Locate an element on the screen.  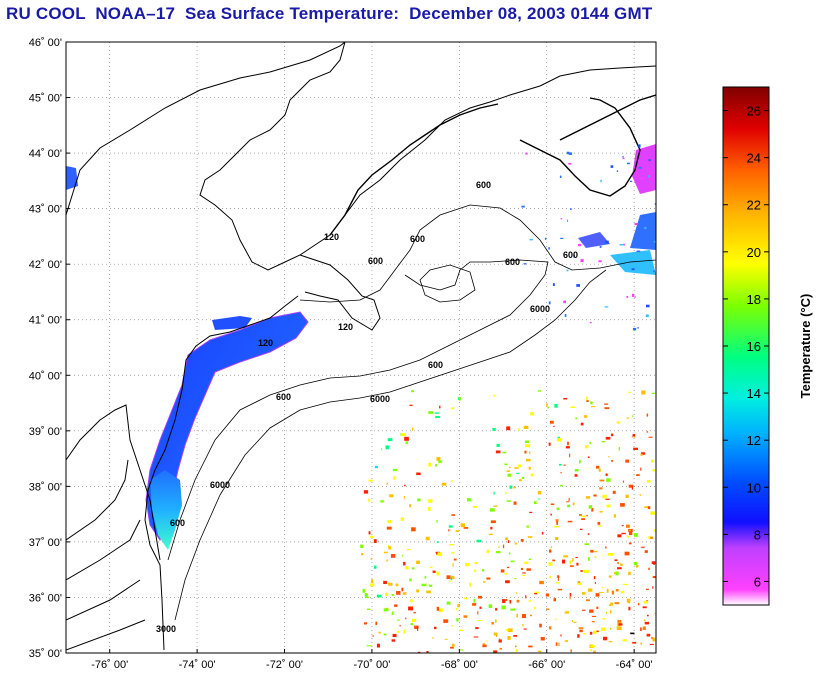
colorbar-tick-label: 26 is located at coordinates (754, 111).